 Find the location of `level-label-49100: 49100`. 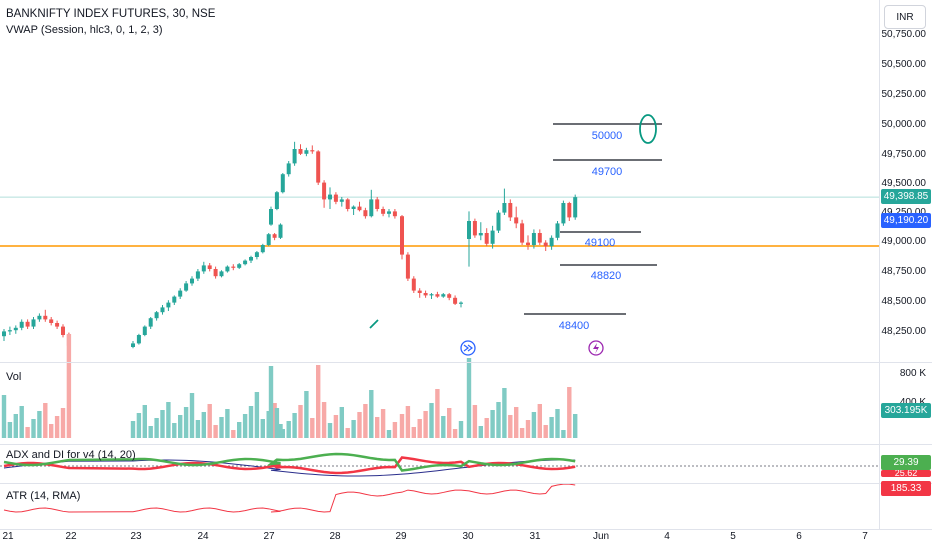

level-label-49100: 49100 is located at coordinates (600, 243).